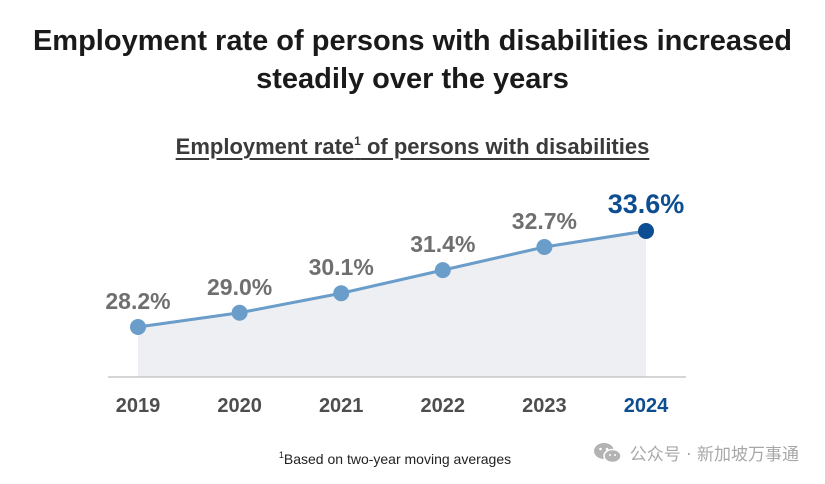 This screenshot has height=484, width=825. I want to click on footnote: 1Based on two-year moving averages, so click(395, 459).